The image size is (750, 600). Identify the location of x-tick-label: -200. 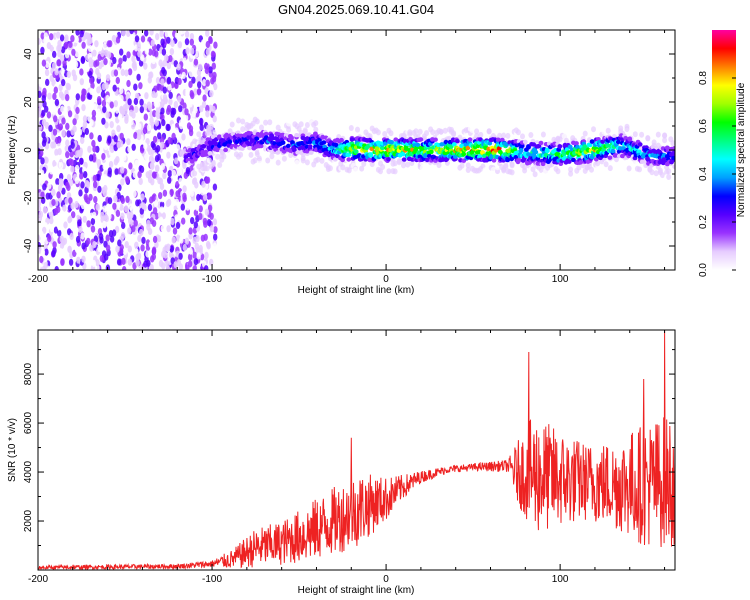
(38, 279).